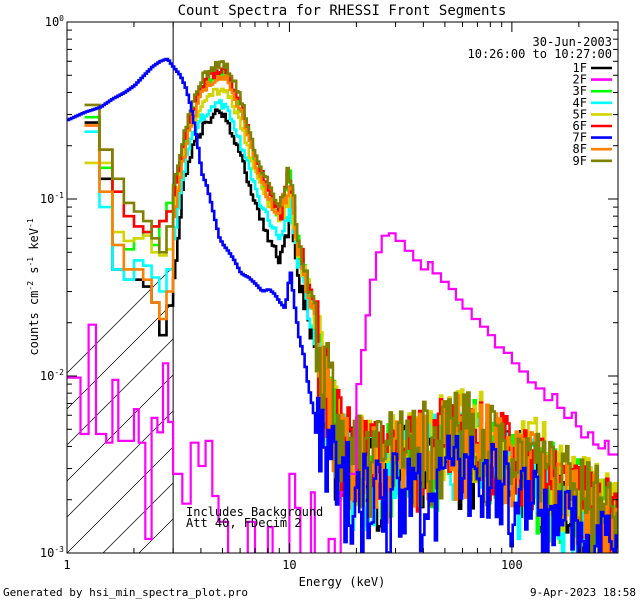 This screenshot has height=600, width=640. What do you see at coordinates (580, 68) in the screenshot?
I see `legend-label-1F: 1F` at bounding box center [580, 68].